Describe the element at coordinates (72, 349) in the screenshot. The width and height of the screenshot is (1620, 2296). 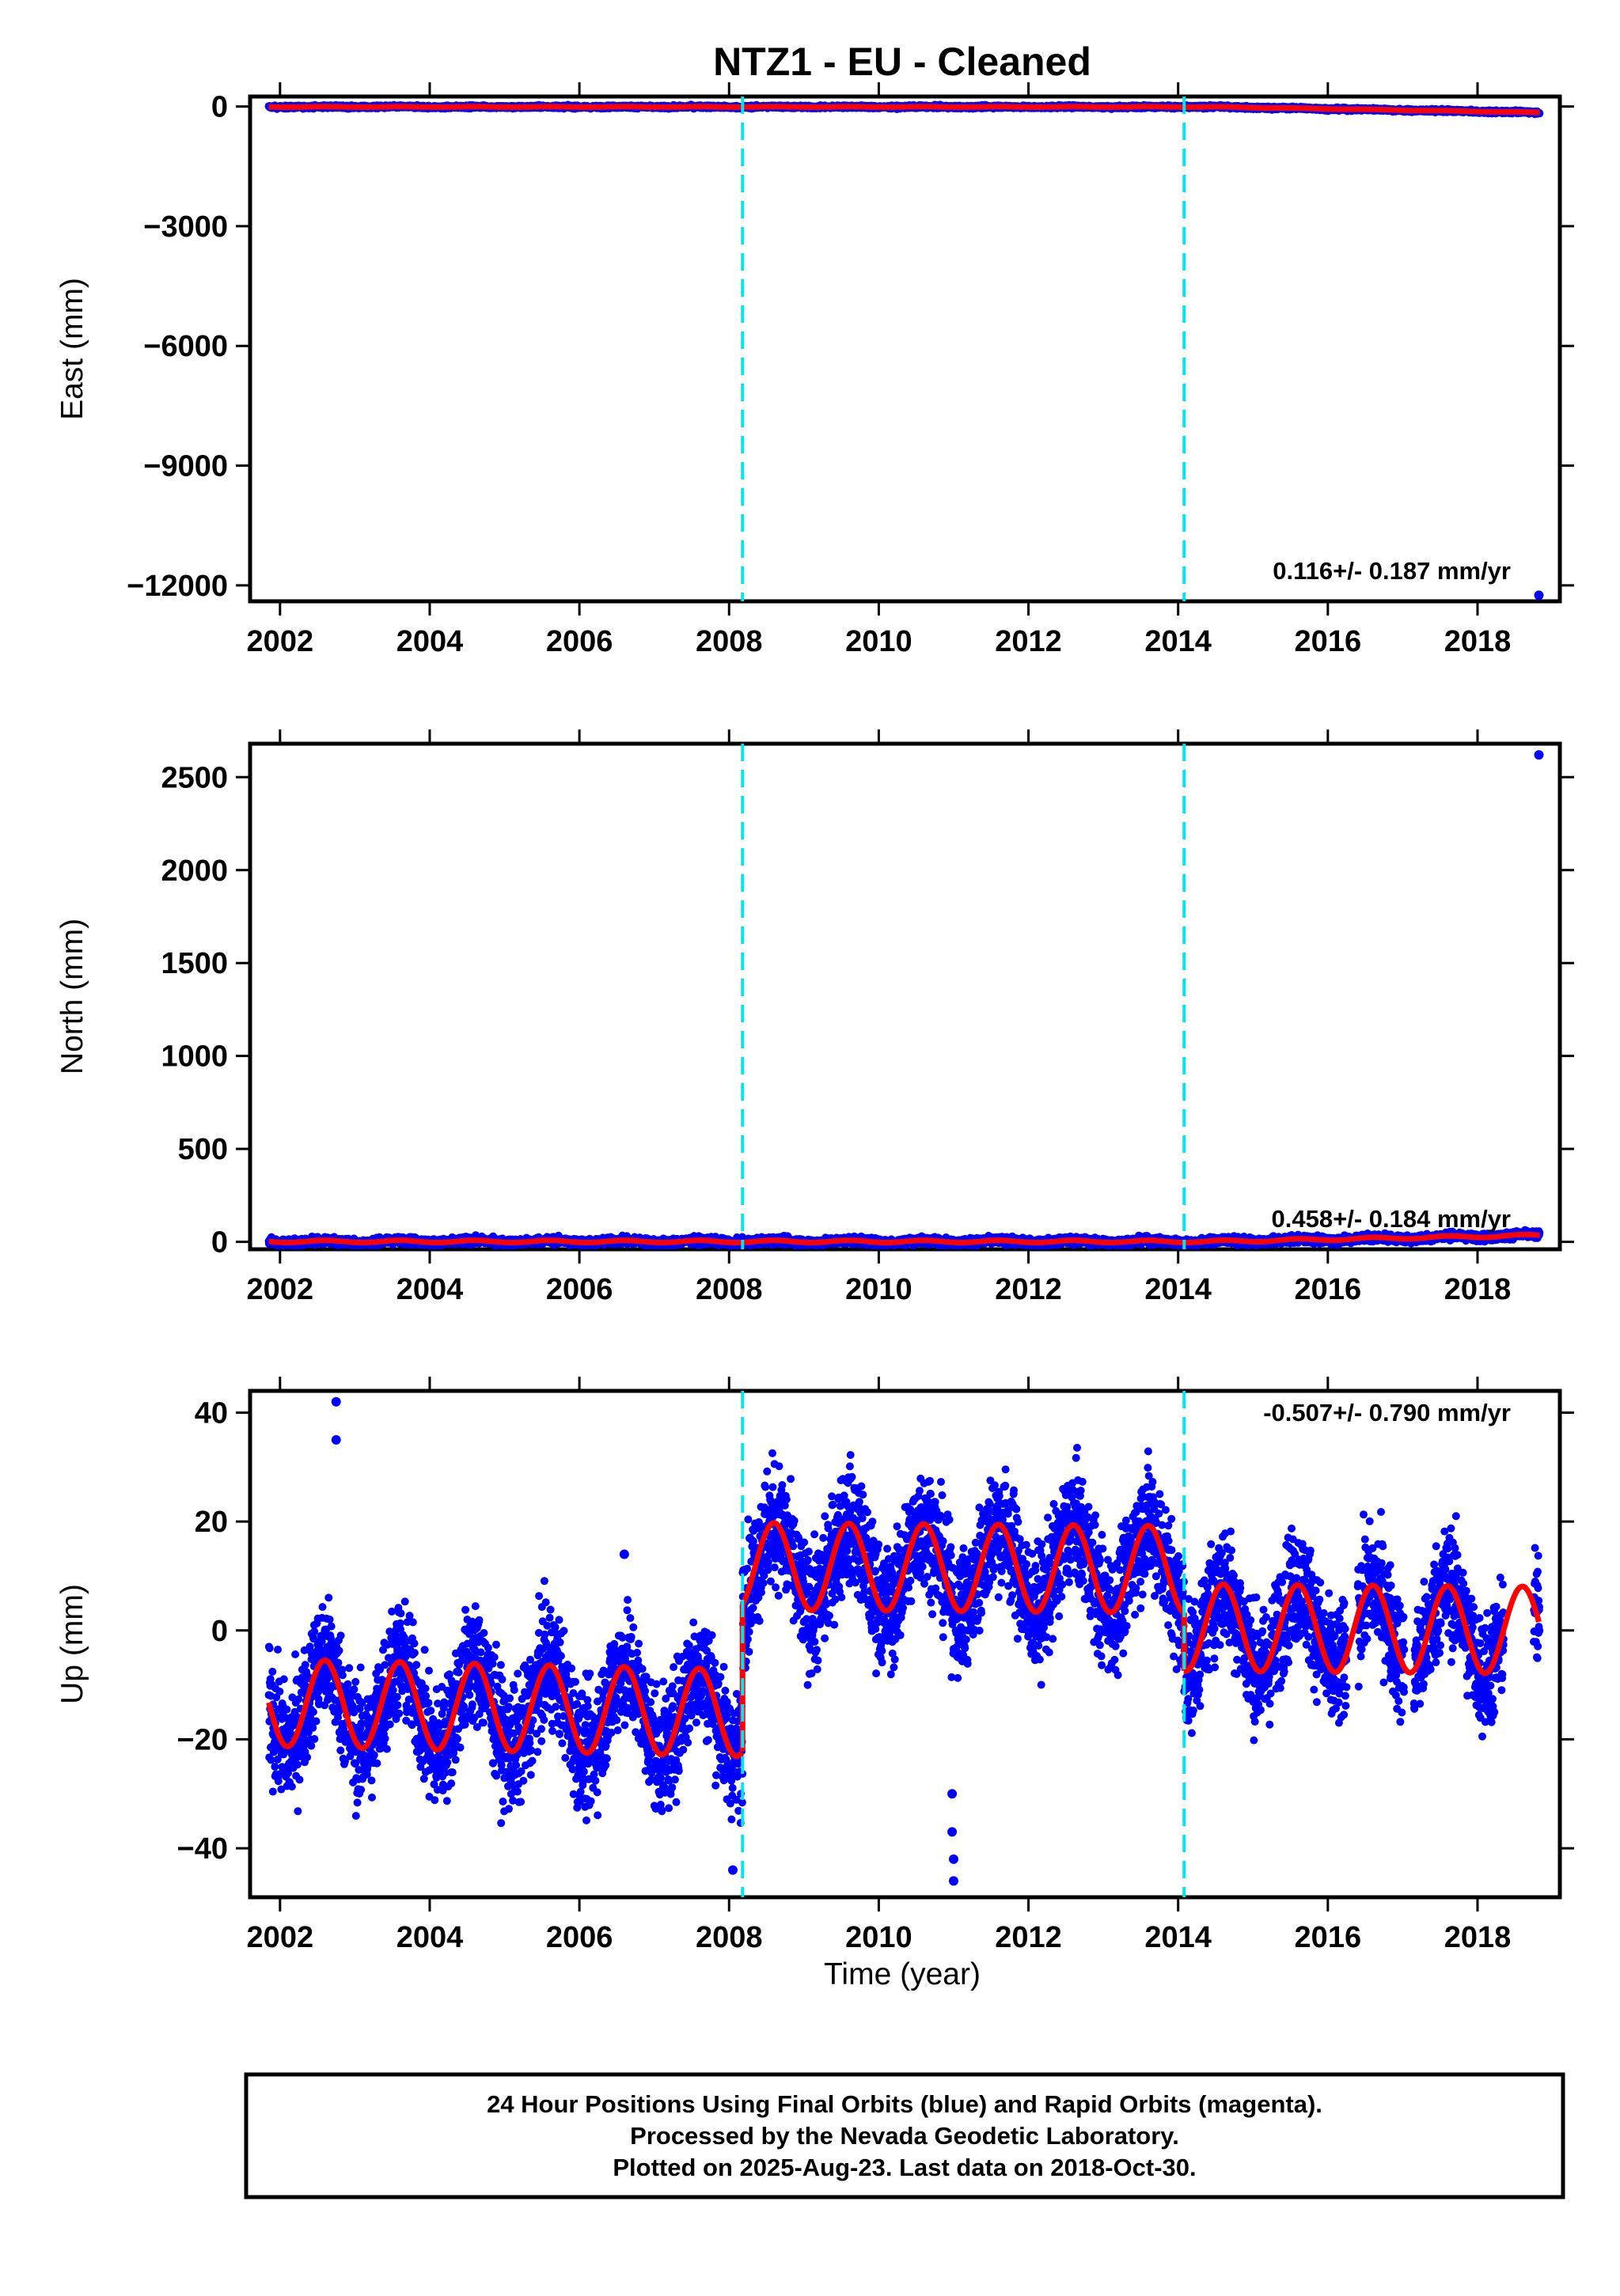
I see `east-y-axis-label: East (mm)` at that location.